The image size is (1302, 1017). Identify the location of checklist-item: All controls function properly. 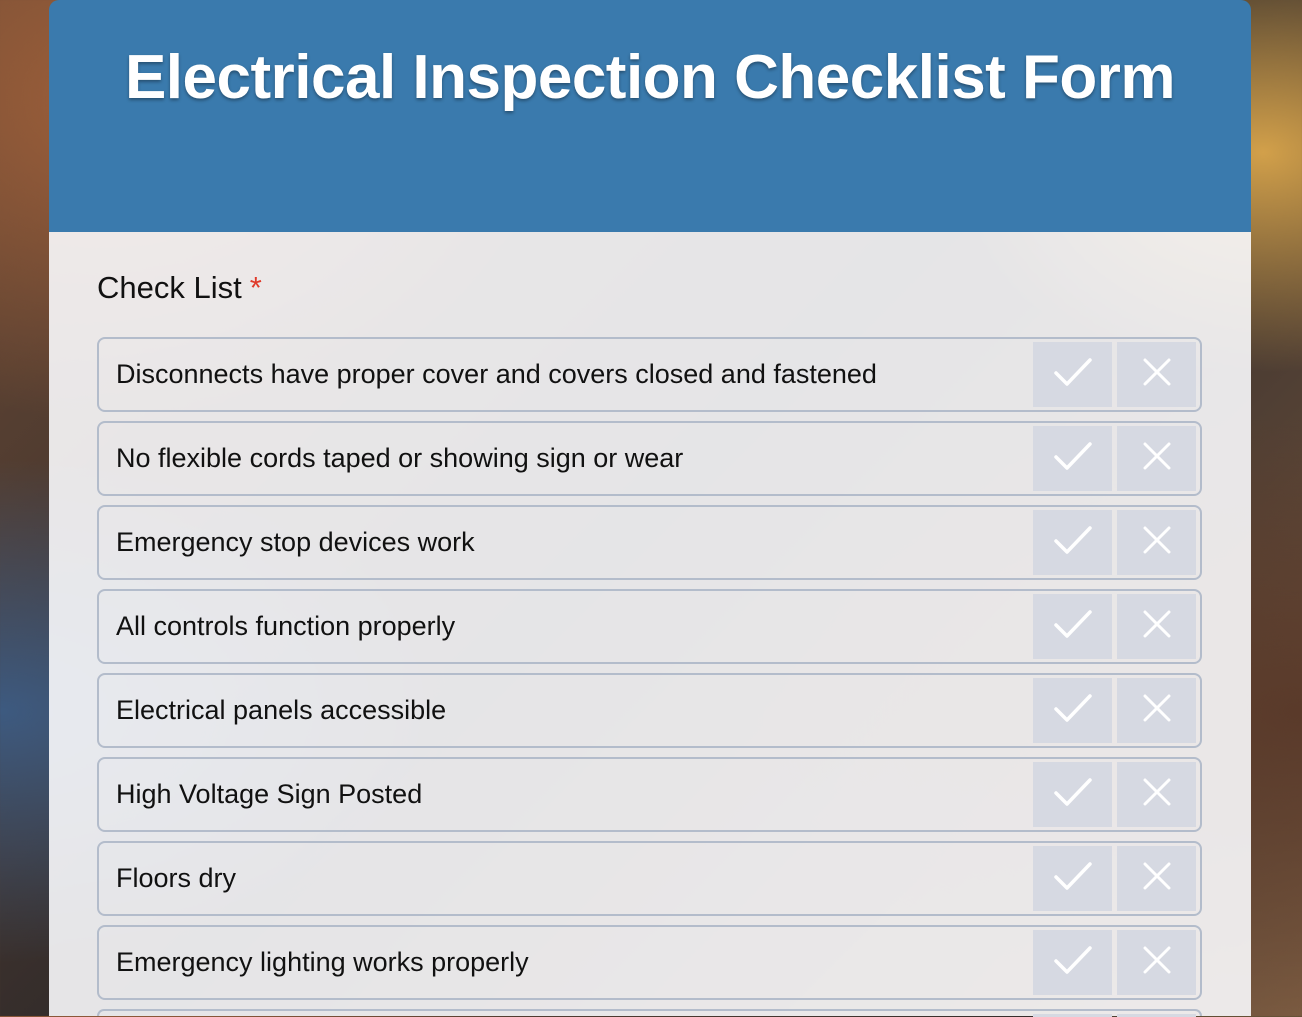
(649, 626).